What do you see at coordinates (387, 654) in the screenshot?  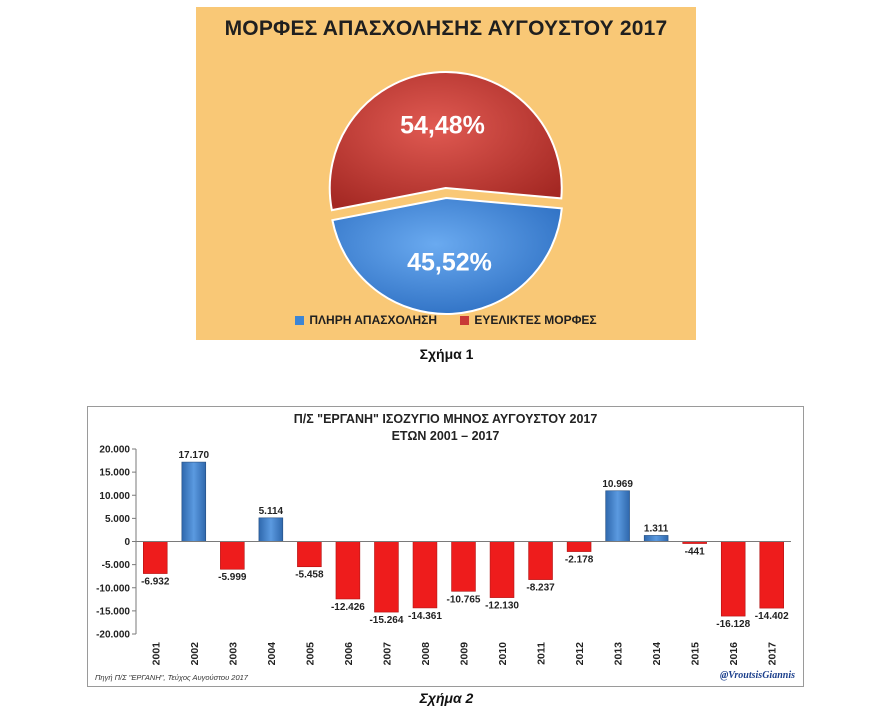 I see `x-tick-label: 2007` at bounding box center [387, 654].